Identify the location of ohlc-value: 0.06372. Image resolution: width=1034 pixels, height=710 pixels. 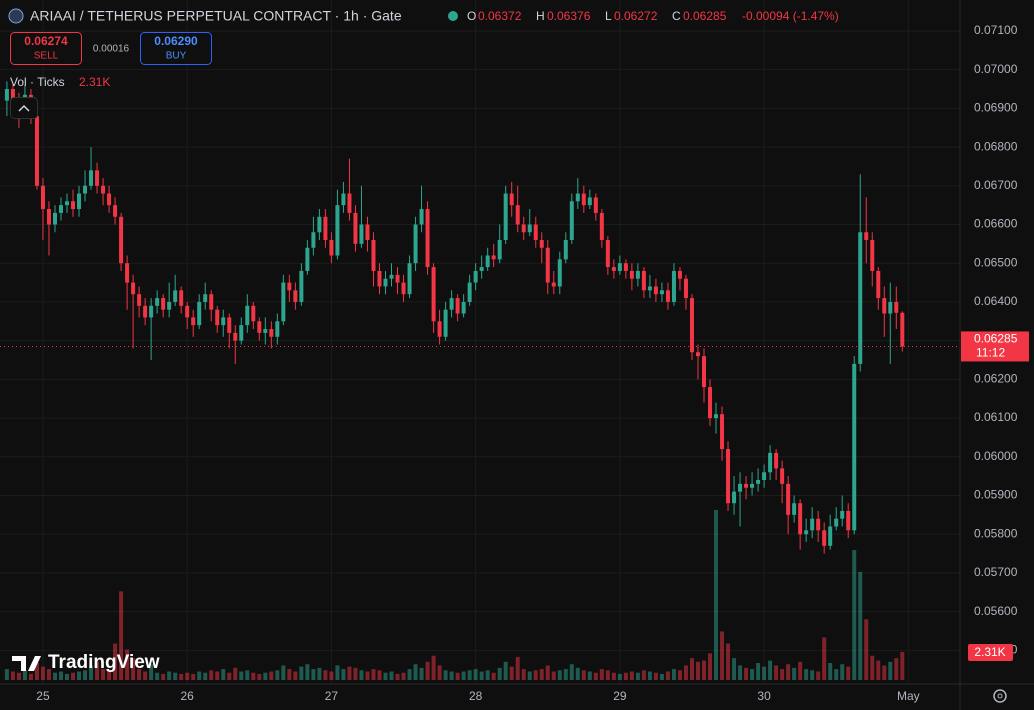
(500, 16).